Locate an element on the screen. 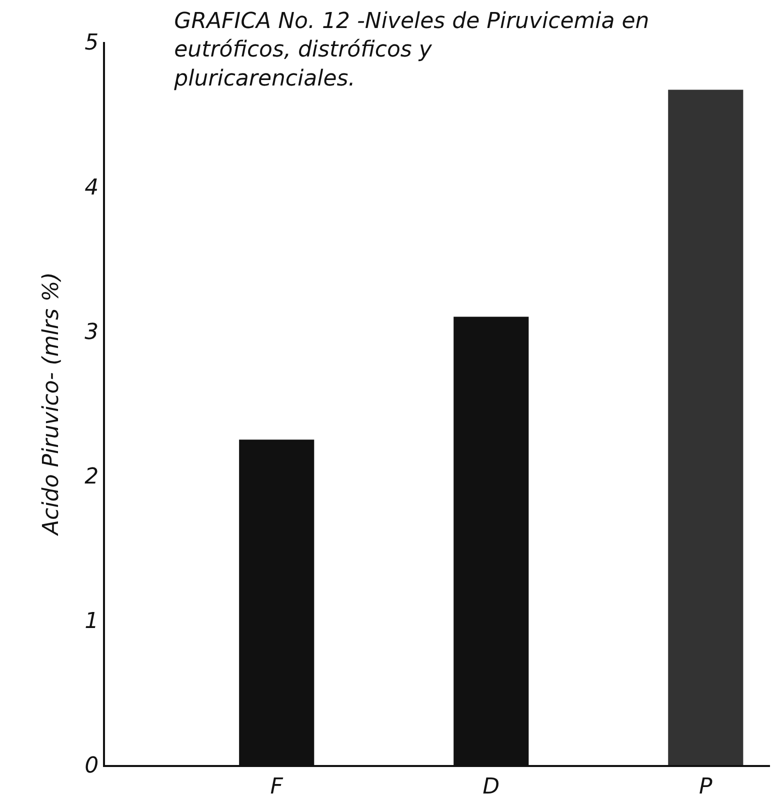 This screenshot has width=774, height=803. y-tick-label: 0 is located at coordinates (91, 766).